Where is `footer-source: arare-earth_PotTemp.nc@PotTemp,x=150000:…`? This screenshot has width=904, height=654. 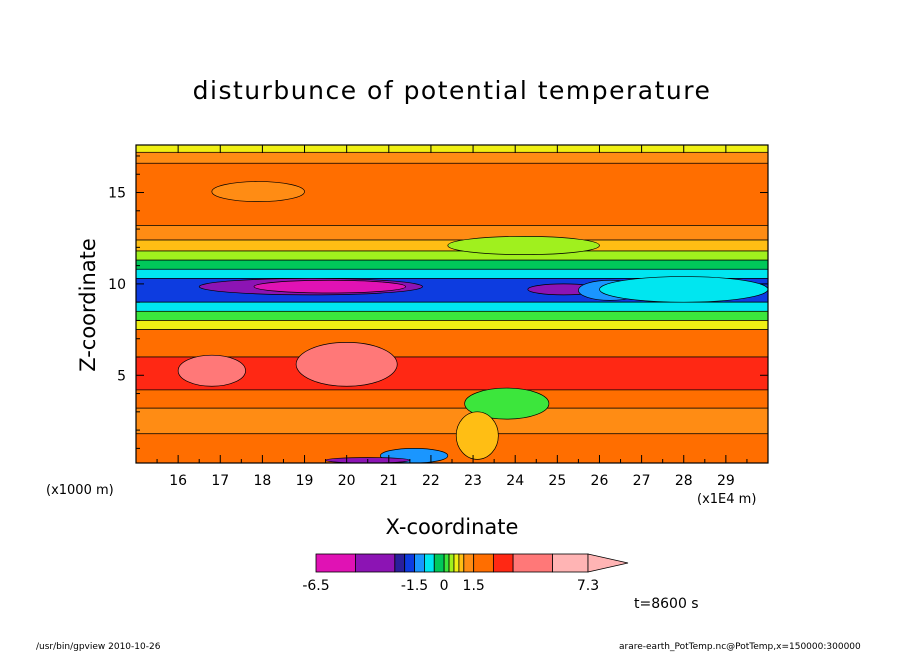 footer-source: arare-earth_PotTemp.nc@PotTemp,x=150000:… is located at coordinates (740, 647).